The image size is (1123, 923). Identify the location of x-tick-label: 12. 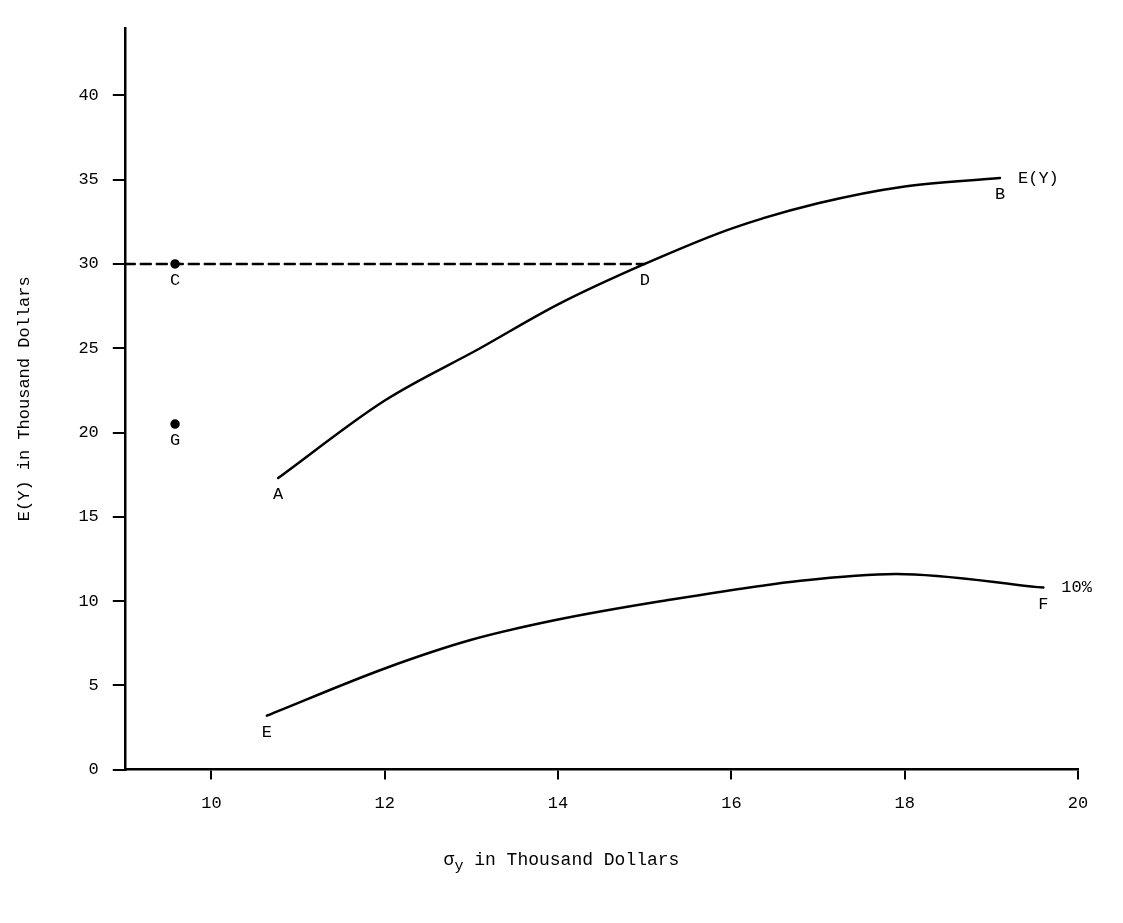
(384, 804).